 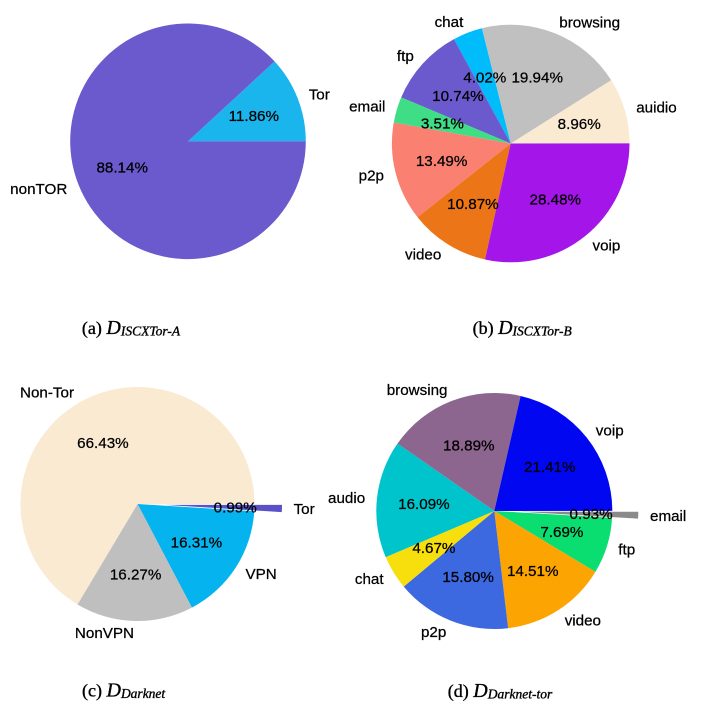 I want to click on svg-text: 10.74%, so click(x=458, y=96).